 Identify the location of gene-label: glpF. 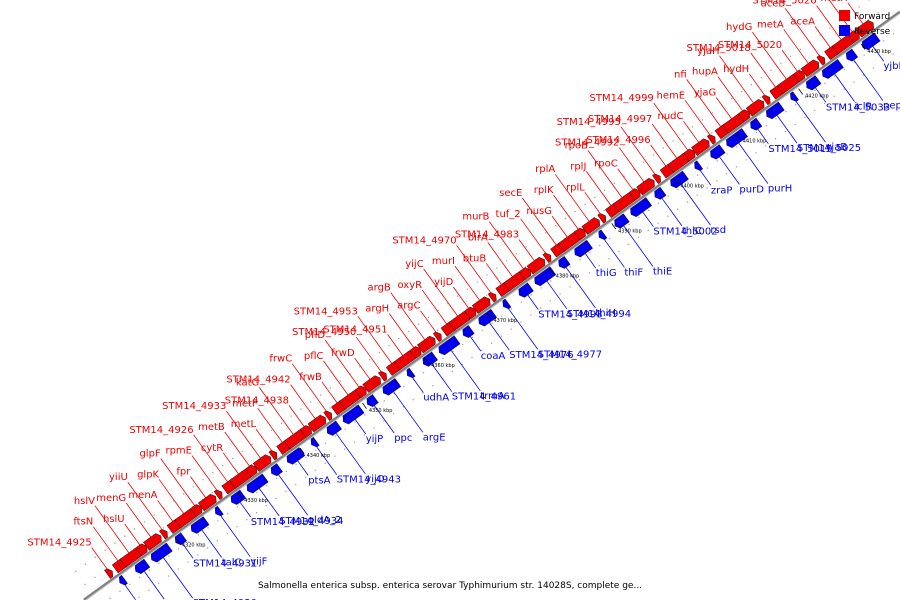
(149, 454).